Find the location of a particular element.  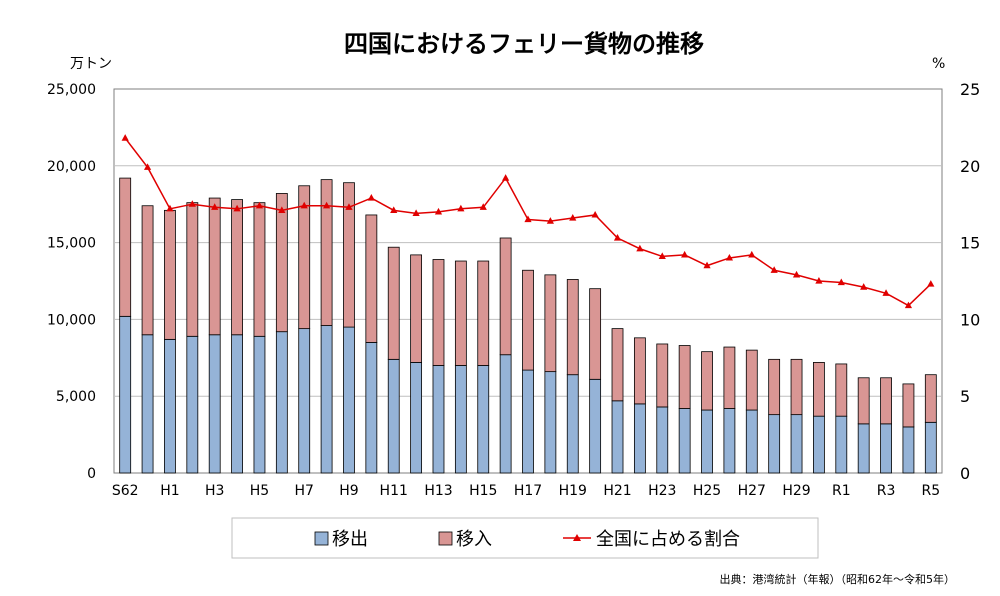

y2-tick-label: 20 is located at coordinates (970, 166).